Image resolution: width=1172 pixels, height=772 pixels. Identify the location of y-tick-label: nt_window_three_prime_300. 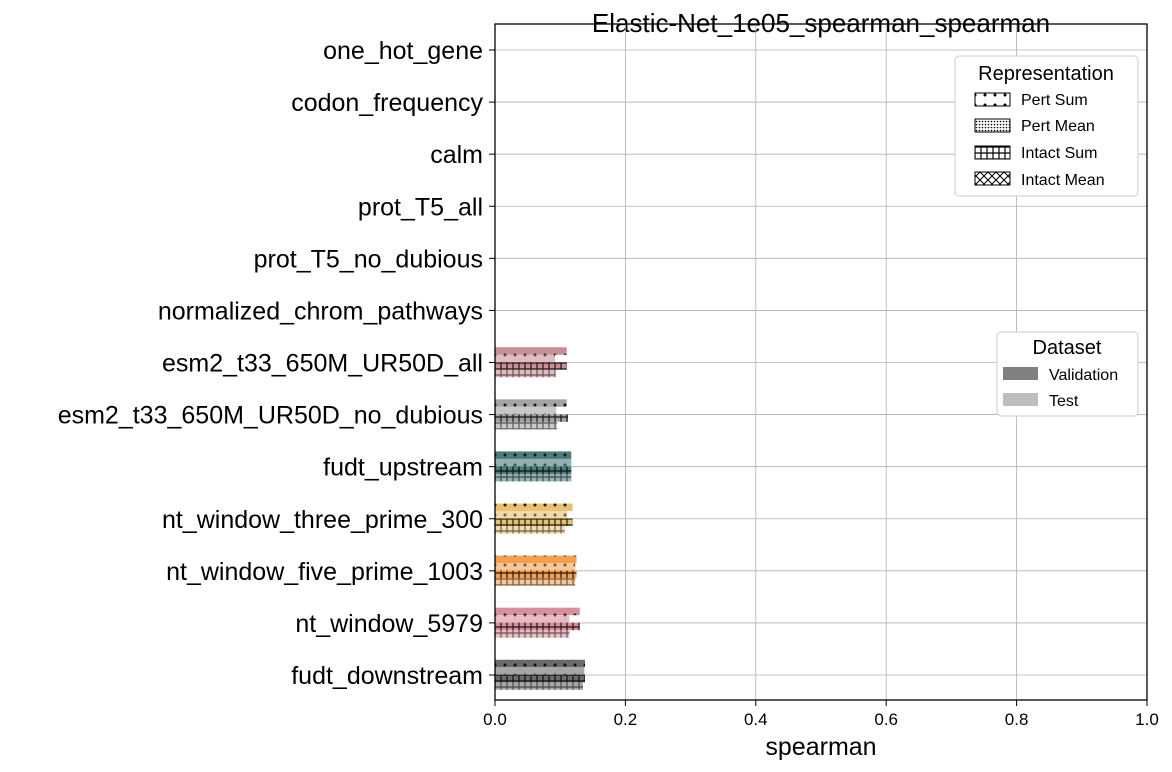
(322, 520).